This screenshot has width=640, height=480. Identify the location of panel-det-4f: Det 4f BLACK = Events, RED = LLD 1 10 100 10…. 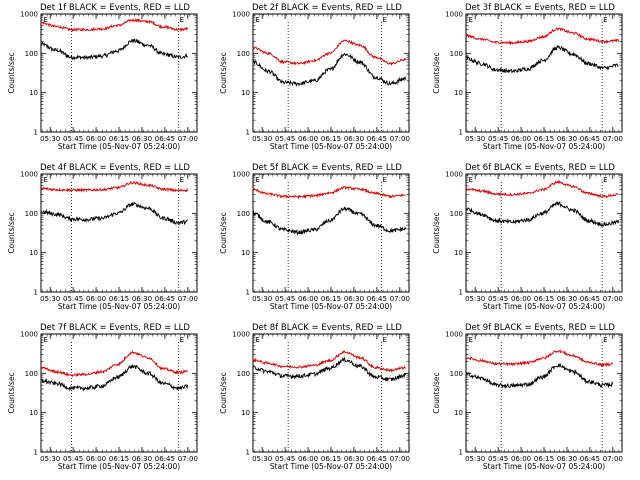
(102, 237).